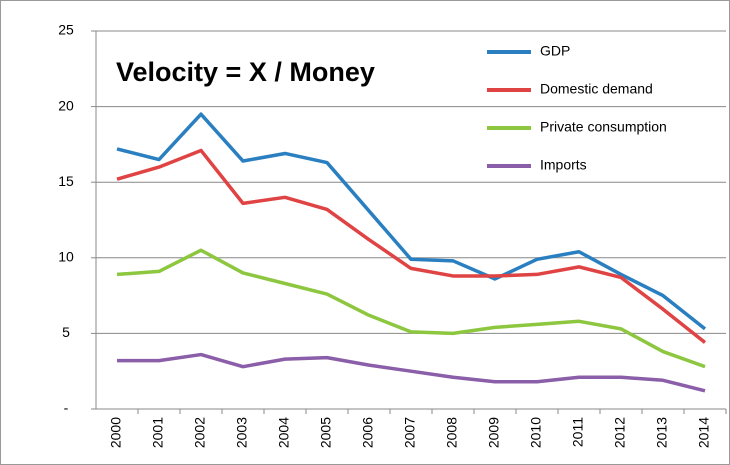 The width and height of the screenshot is (730, 465). I want to click on y-tick-label: 5, so click(66, 332).